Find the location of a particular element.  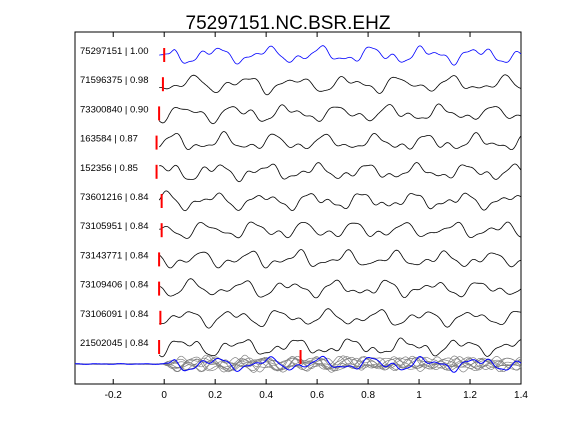

trace-label: 73109406 | 0.84 is located at coordinates (114, 285).